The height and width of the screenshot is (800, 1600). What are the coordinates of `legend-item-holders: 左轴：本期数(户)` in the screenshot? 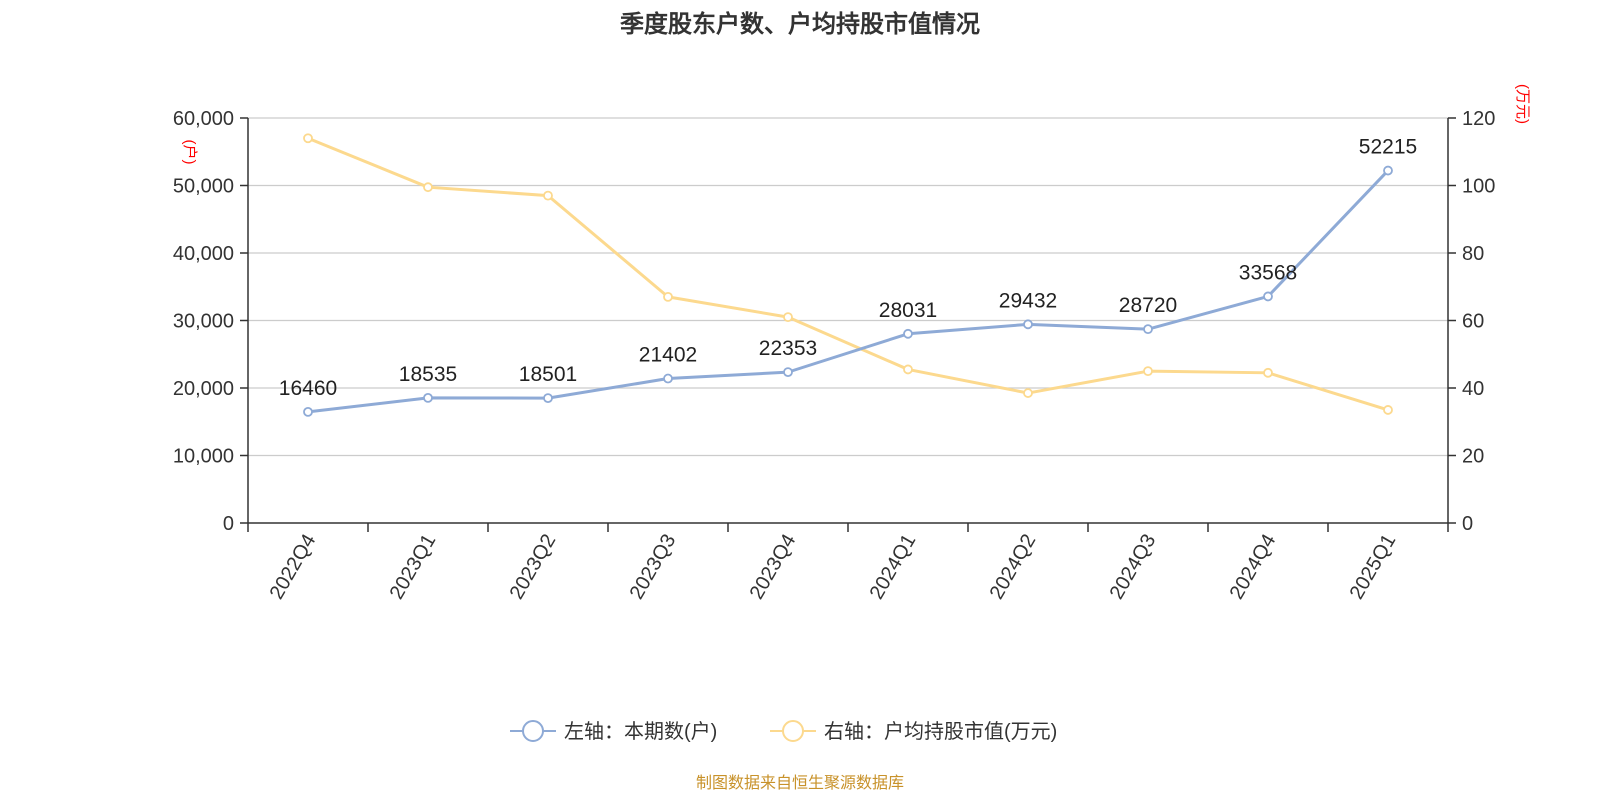 It's located at (613, 731).